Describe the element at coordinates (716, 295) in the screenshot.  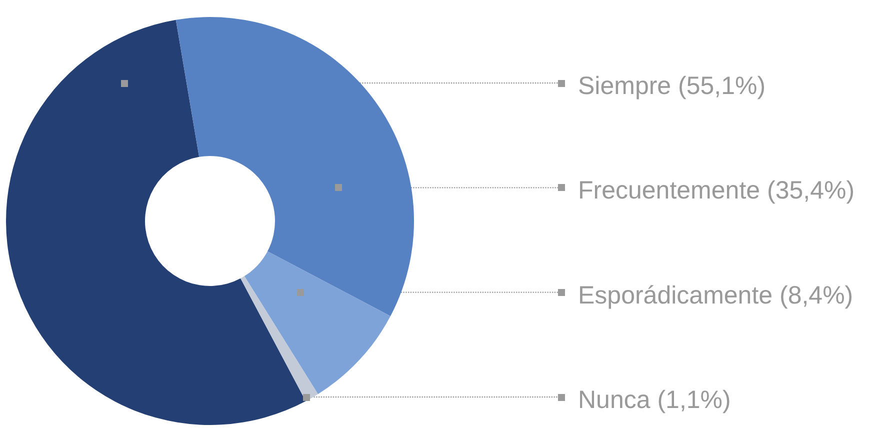
I see `slice-label: Esporádicamente (8,4%)` at that location.